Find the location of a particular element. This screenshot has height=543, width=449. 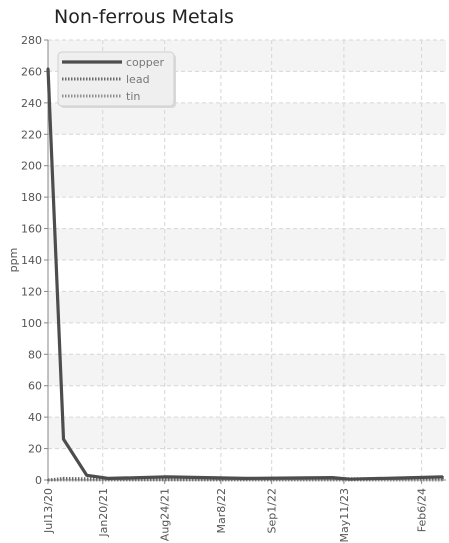

x-tick-label: Mar8/22 is located at coordinates (221, 510).